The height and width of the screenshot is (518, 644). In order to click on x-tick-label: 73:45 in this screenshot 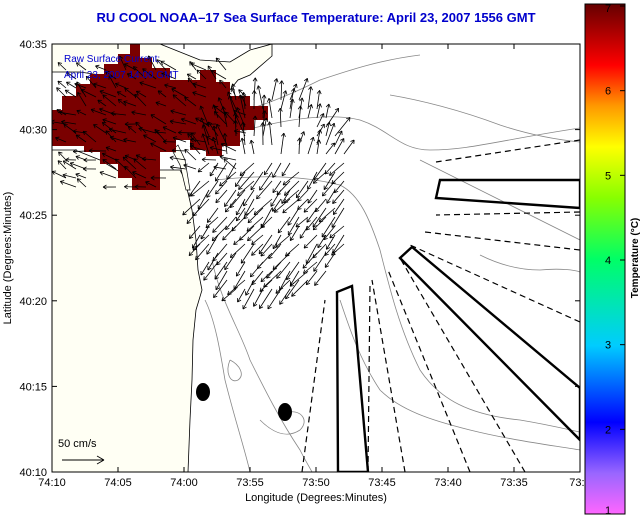, I will do `click(382, 483)`.